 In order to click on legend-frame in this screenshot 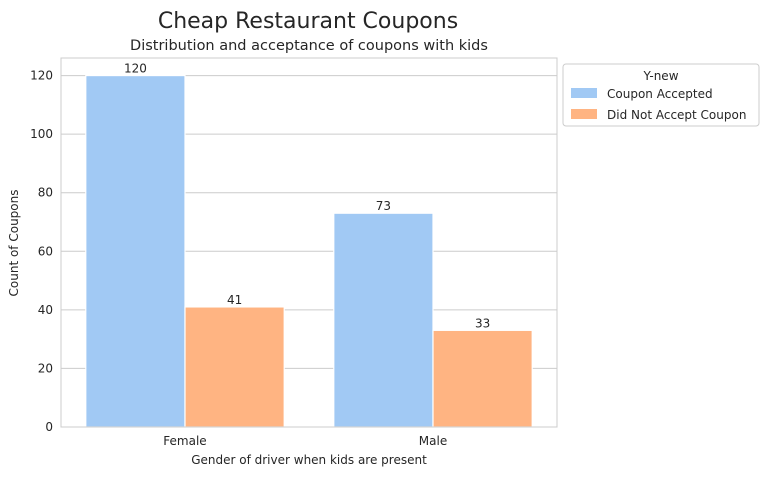, I will do `click(661, 95)`.